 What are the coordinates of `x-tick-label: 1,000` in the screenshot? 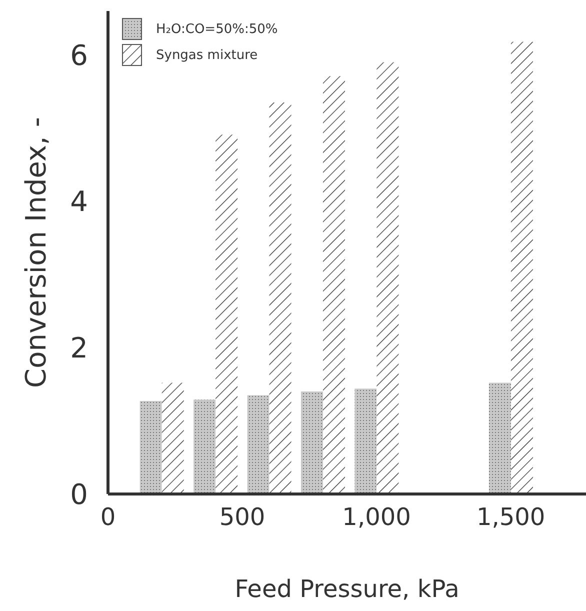 It's located at (376, 517).